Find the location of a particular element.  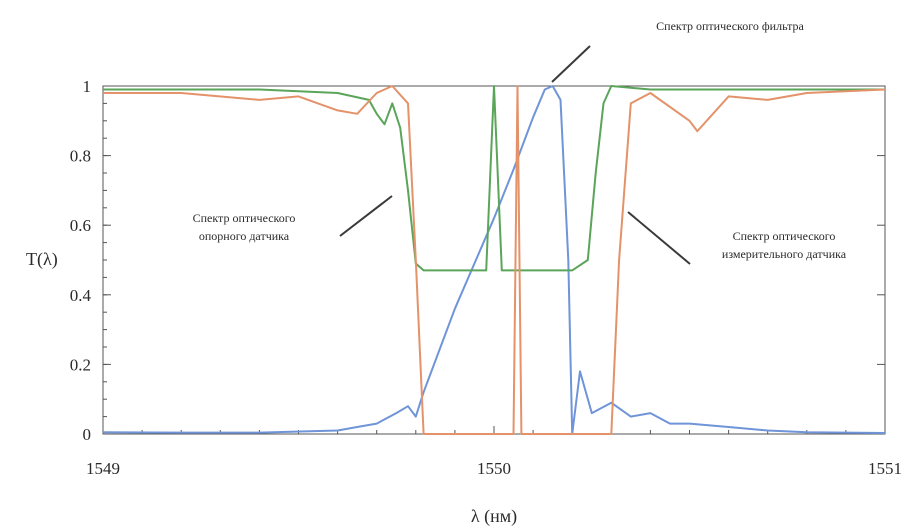

y-tick-label: 1 is located at coordinates (87, 86).